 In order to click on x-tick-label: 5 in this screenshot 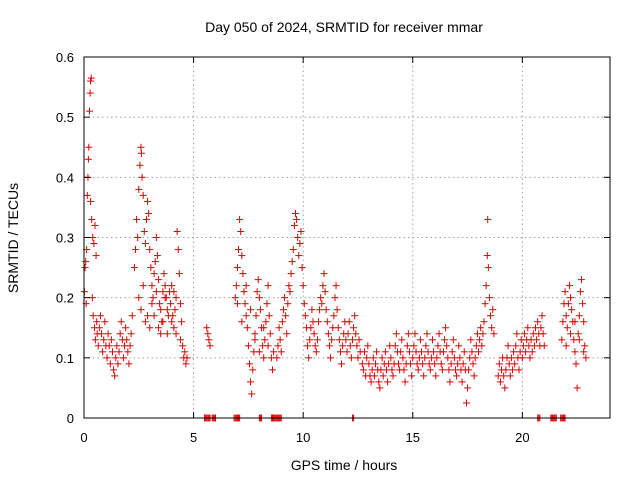, I will do `click(193, 437)`.